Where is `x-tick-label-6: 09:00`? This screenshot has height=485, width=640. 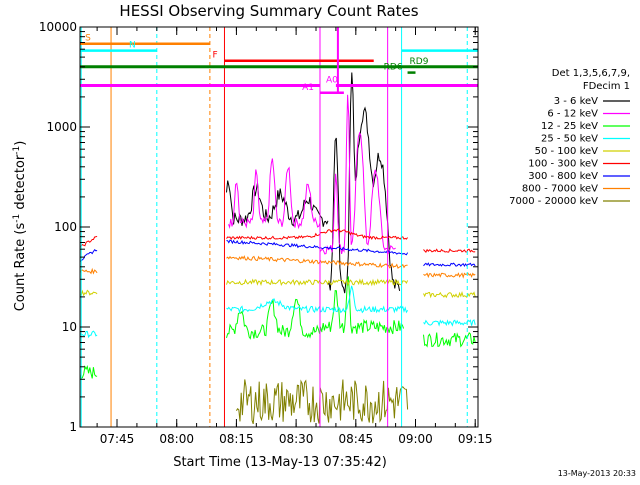 x-tick-label-6: 09:00 is located at coordinates (415, 439).